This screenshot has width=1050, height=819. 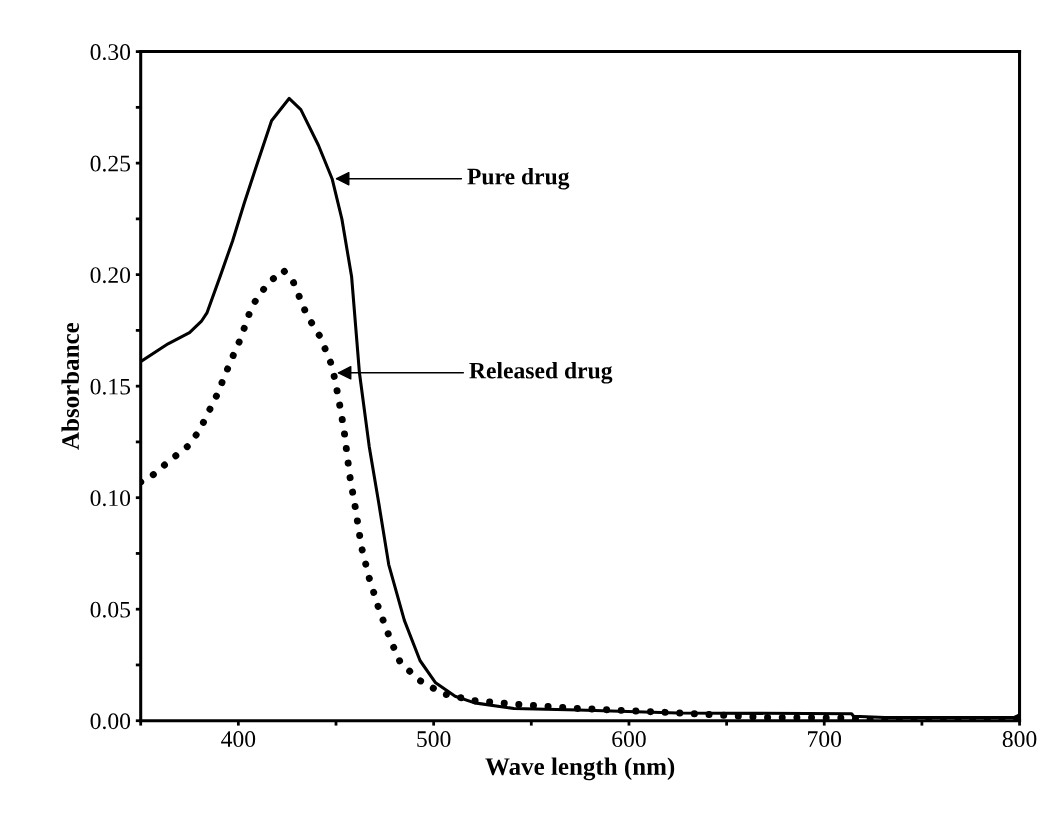 What do you see at coordinates (110, 721) in the screenshot?
I see `y-tick-label: 0.00` at bounding box center [110, 721].